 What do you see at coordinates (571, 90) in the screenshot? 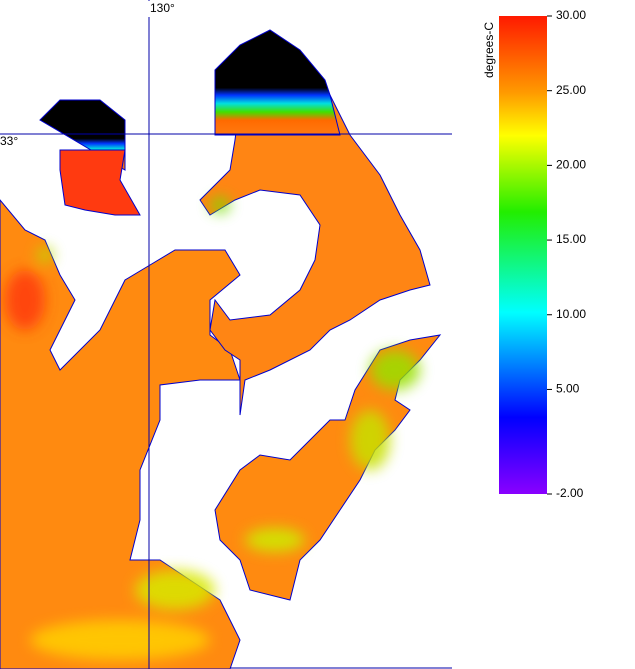
I see `colorbar-tick-label: 25.00` at bounding box center [571, 90].